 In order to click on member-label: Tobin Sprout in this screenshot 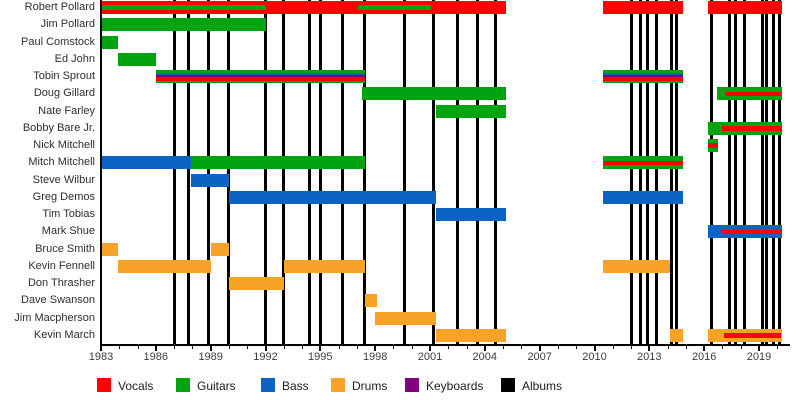, I will do `click(64, 76)`.